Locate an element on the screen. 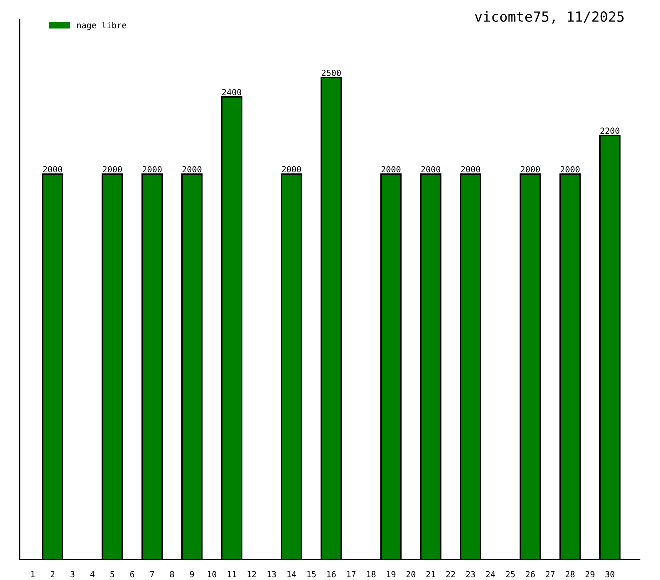 The height and width of the screenshot is (580, 660). x-tick-label: 11 is located at coordinates (232, 574).